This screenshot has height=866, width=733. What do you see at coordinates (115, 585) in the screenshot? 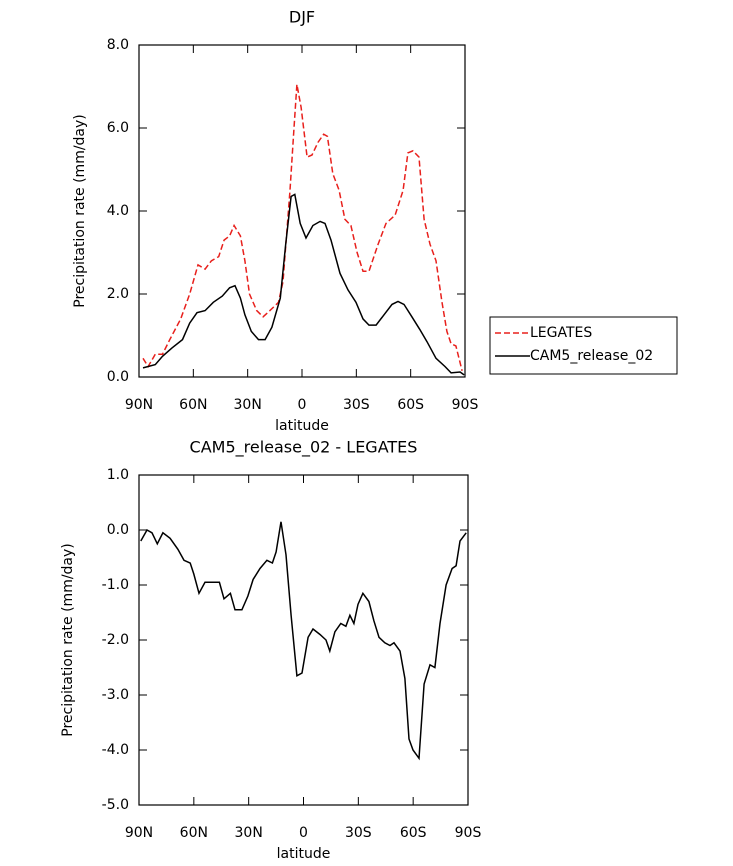
I see `y-tick-label: -1.0` at bounding box center [115, 585].